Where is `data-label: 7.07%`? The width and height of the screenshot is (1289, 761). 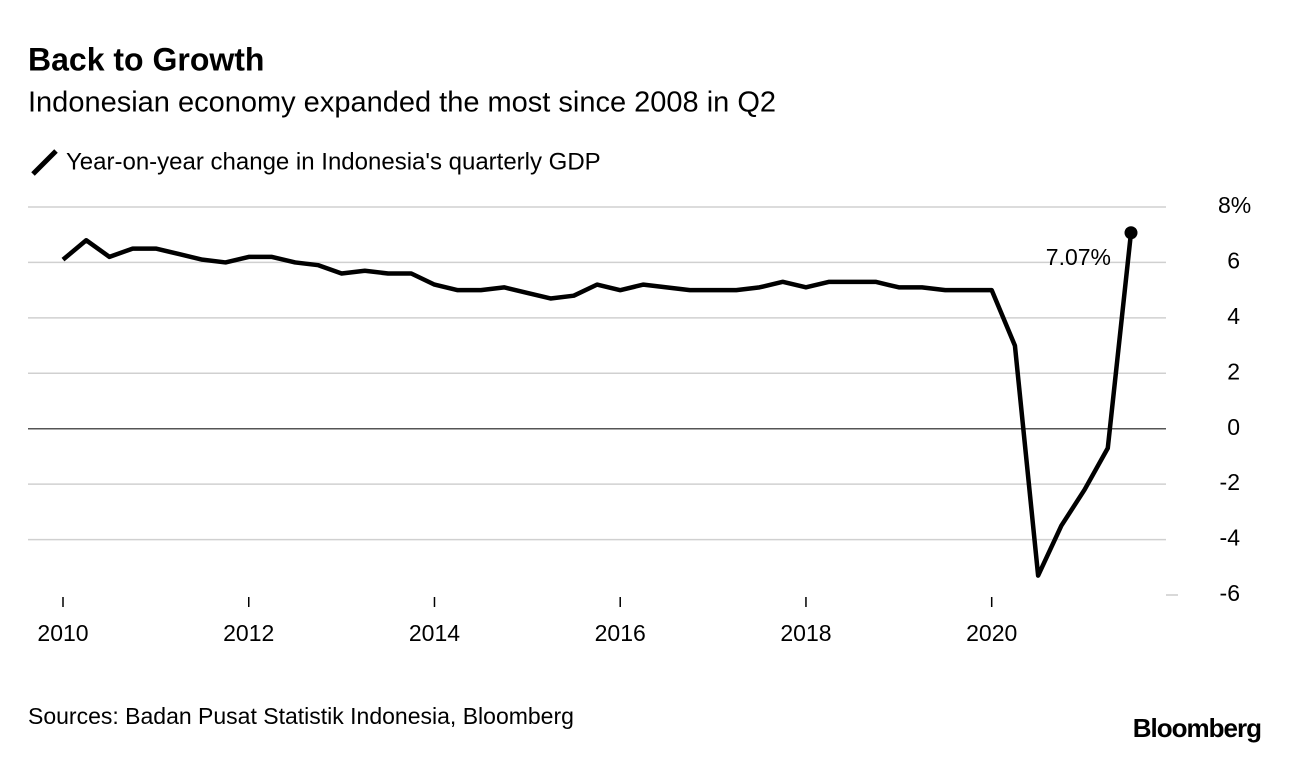 data-label: 7.07% is located at coordinates (1078, 257).